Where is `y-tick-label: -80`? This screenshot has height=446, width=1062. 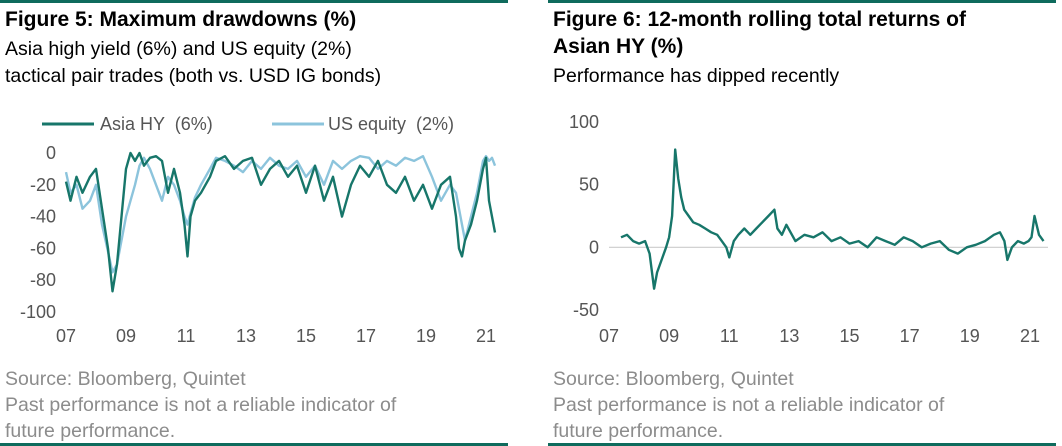
y-tick-label: -80 is located at coordinates (43, 280).